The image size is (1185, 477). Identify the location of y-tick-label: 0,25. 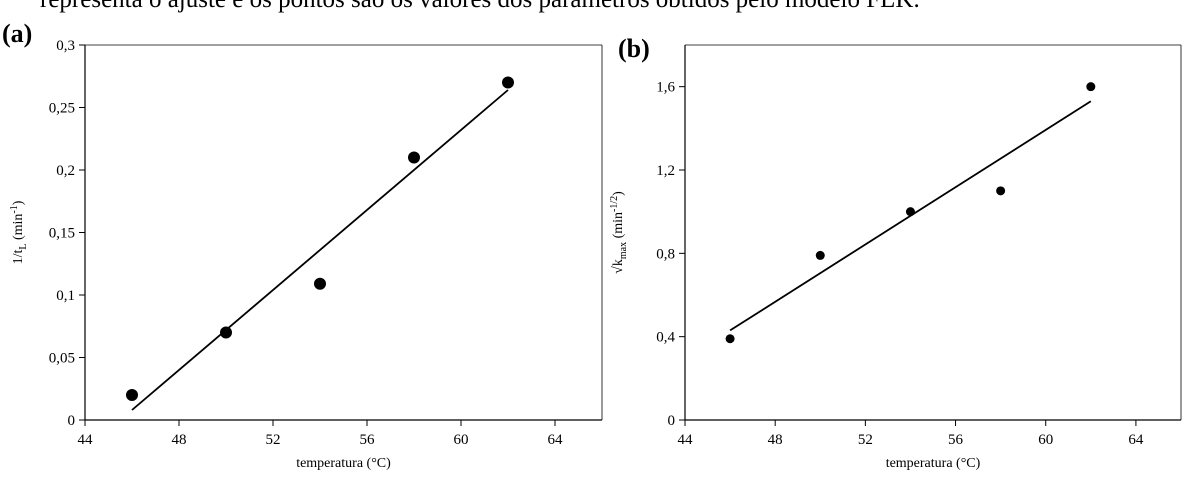
(62, 109).